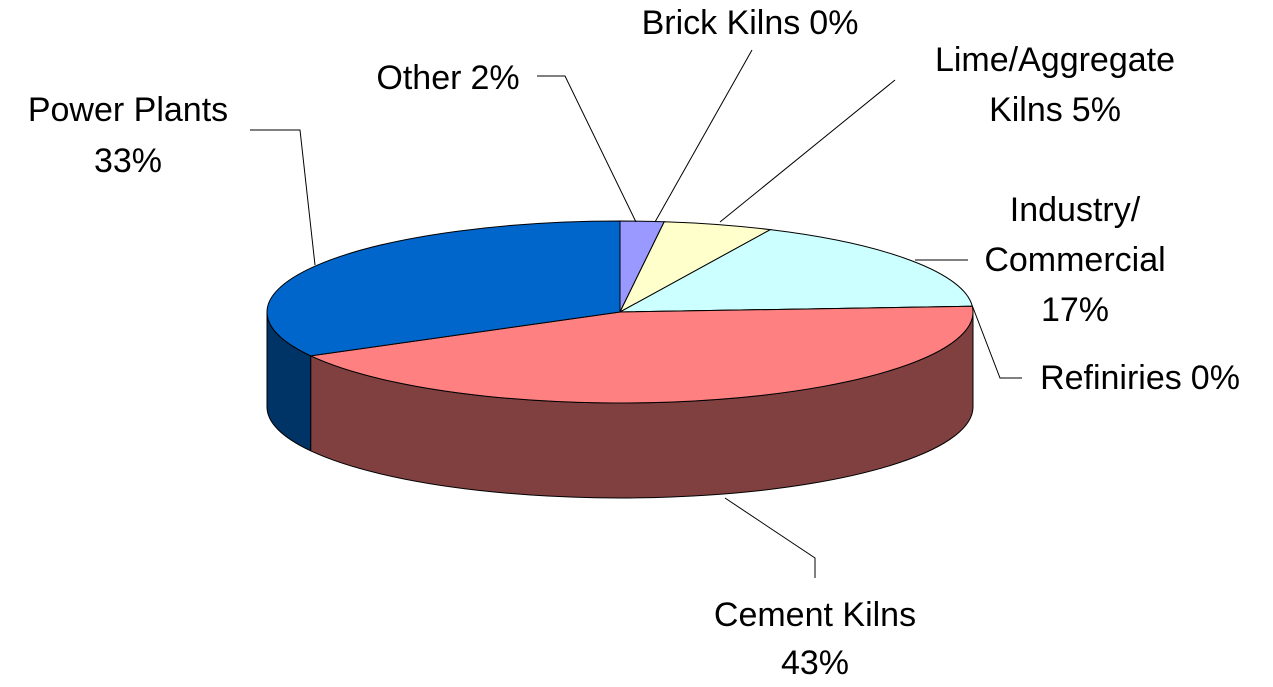 Image resolution: width=1273 pixels, height=687 pixels. Describe the element at coordinates (1026, 110) in the screenshot. I see `slice-label-line: Kilns` at that location.